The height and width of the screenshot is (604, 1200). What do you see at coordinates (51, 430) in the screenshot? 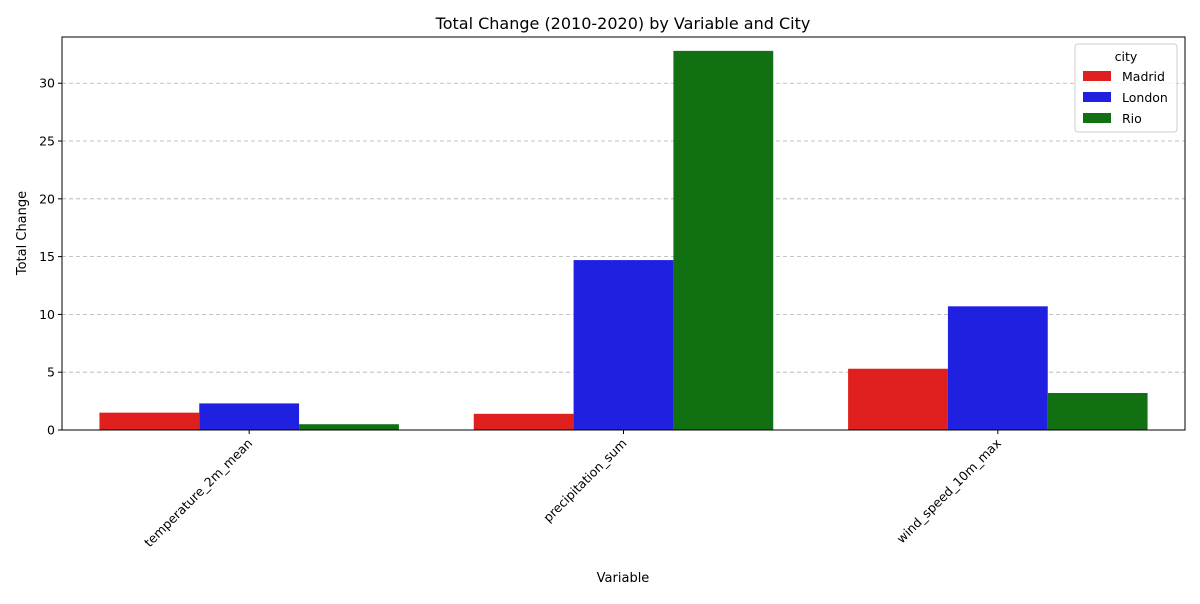
I see `y-tick-label: 0` at bounding box center [51, 430].